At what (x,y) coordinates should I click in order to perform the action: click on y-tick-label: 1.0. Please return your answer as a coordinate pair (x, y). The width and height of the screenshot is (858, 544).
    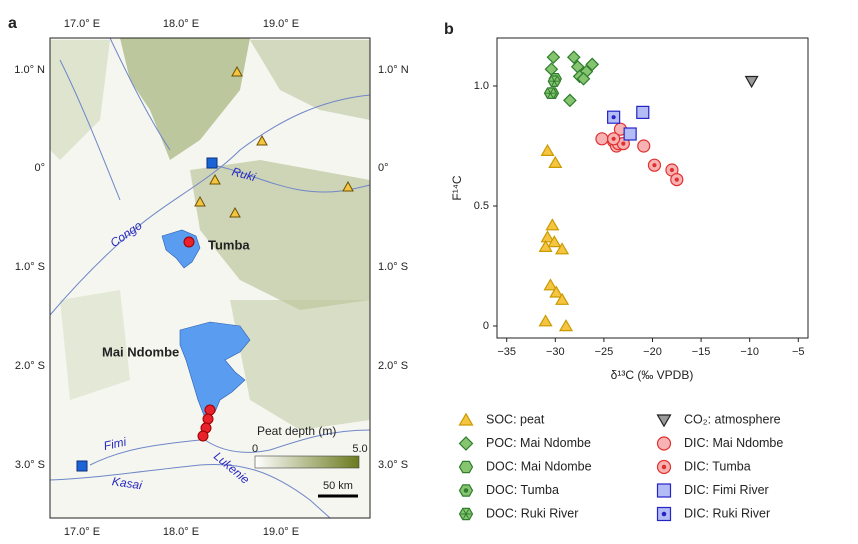
    Looking at the image, I should click on (481, 86).